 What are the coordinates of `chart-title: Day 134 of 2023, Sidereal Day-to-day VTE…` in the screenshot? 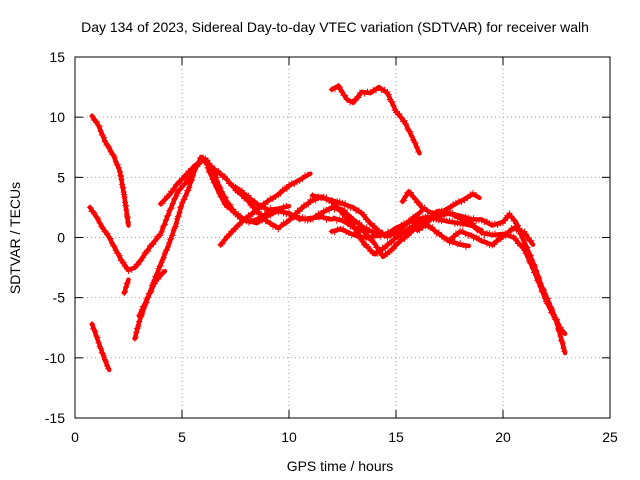 It's located at (335, 27).